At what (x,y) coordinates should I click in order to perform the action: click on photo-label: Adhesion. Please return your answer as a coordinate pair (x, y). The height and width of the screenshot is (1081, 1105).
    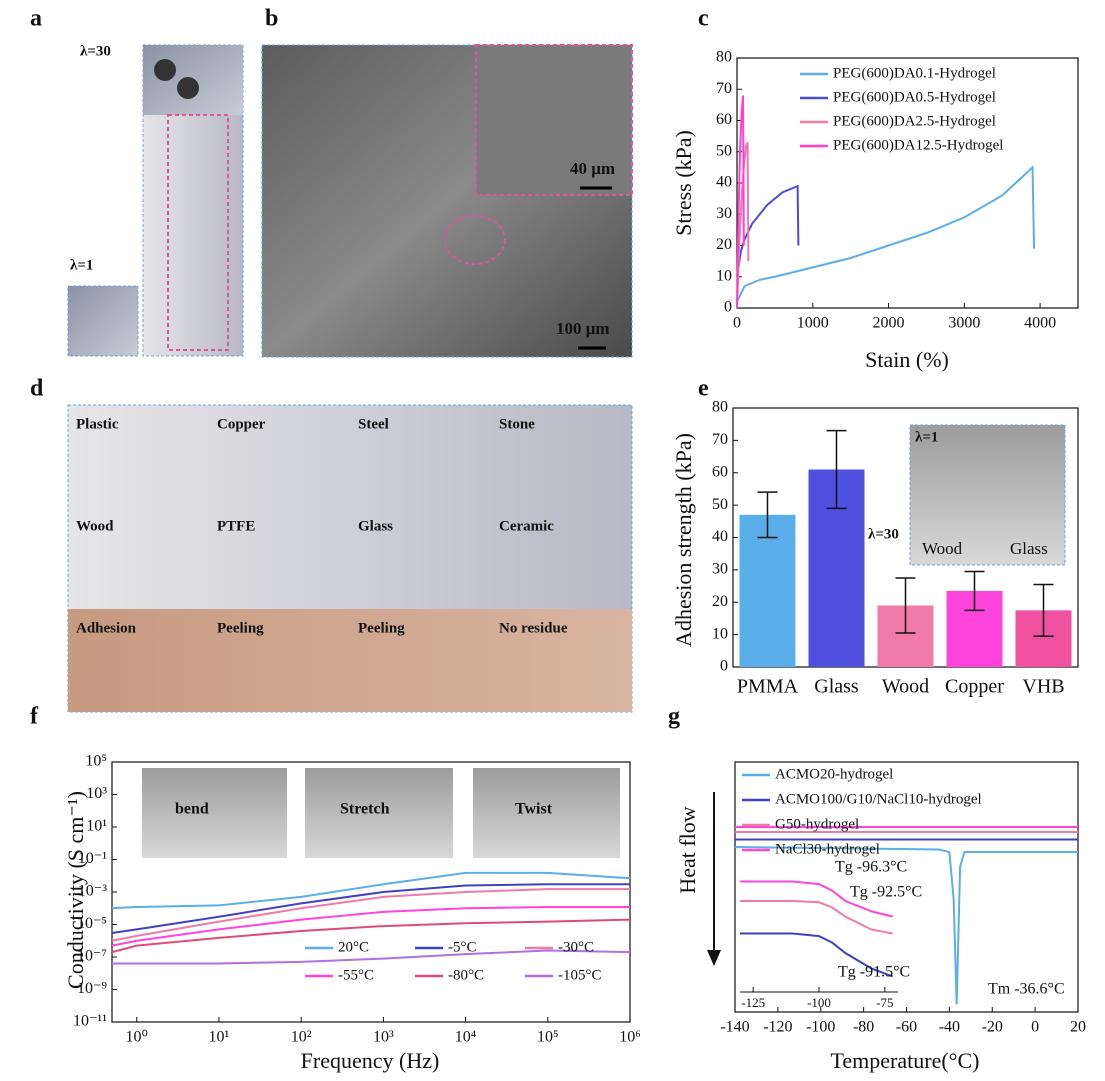
    Looking at the image, I should click on (106, 628).